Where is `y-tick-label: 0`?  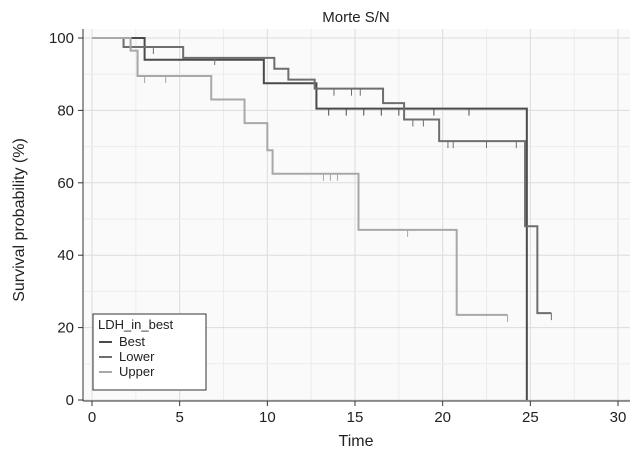
y-tick-label: 0 is located at coordinates (70, 400).